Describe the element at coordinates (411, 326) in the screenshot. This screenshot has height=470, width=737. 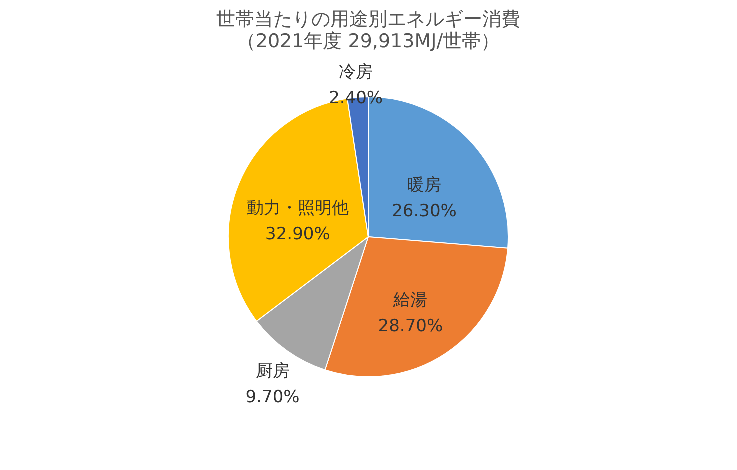
I see `data-label: 28.70%` at that location.